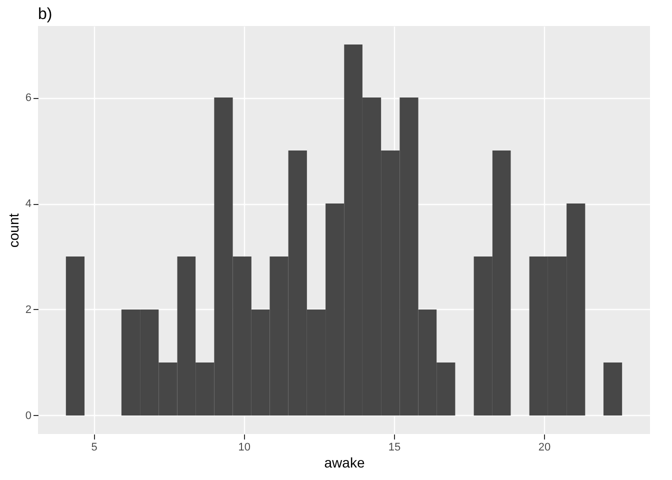  Describe the element at coordinates (28, 416) in the screenshot. I see `y-tick-label: 0` at that location.